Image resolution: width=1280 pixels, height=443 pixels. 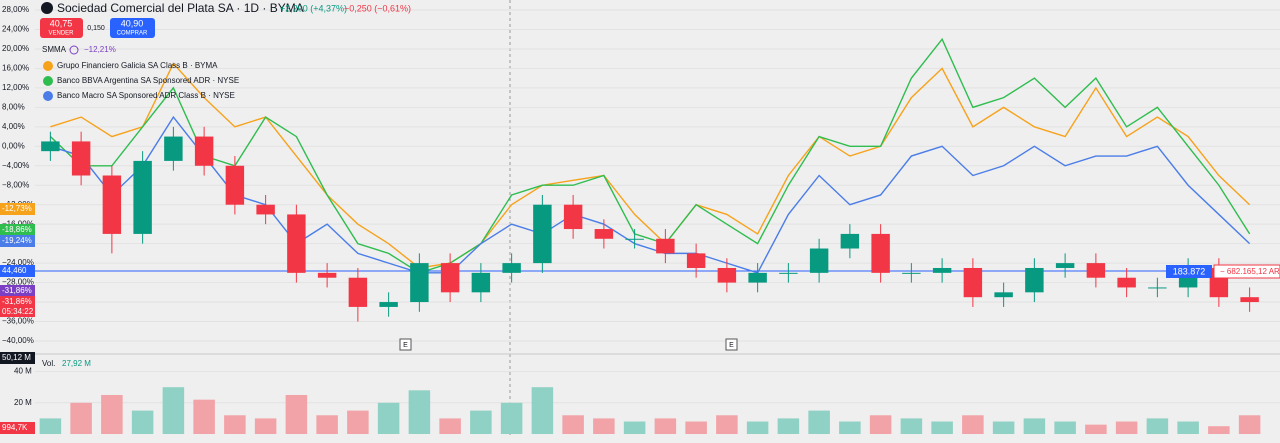 I want to click on y-tick-label: −16,00%, so click(x=18, y=223).